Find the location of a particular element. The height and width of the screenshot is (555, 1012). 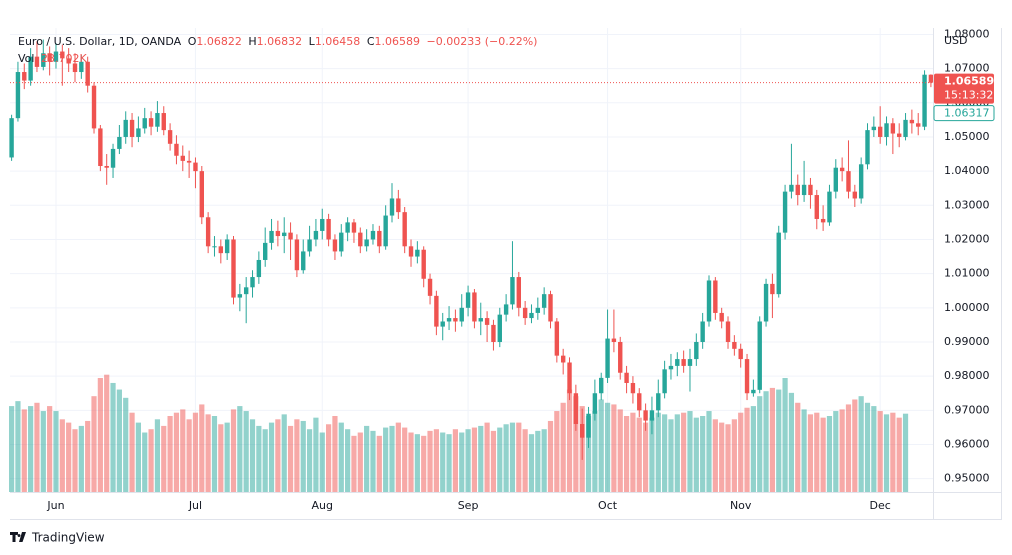

volume-legend: Vol 23.702K is located at coordinates (52, 58).